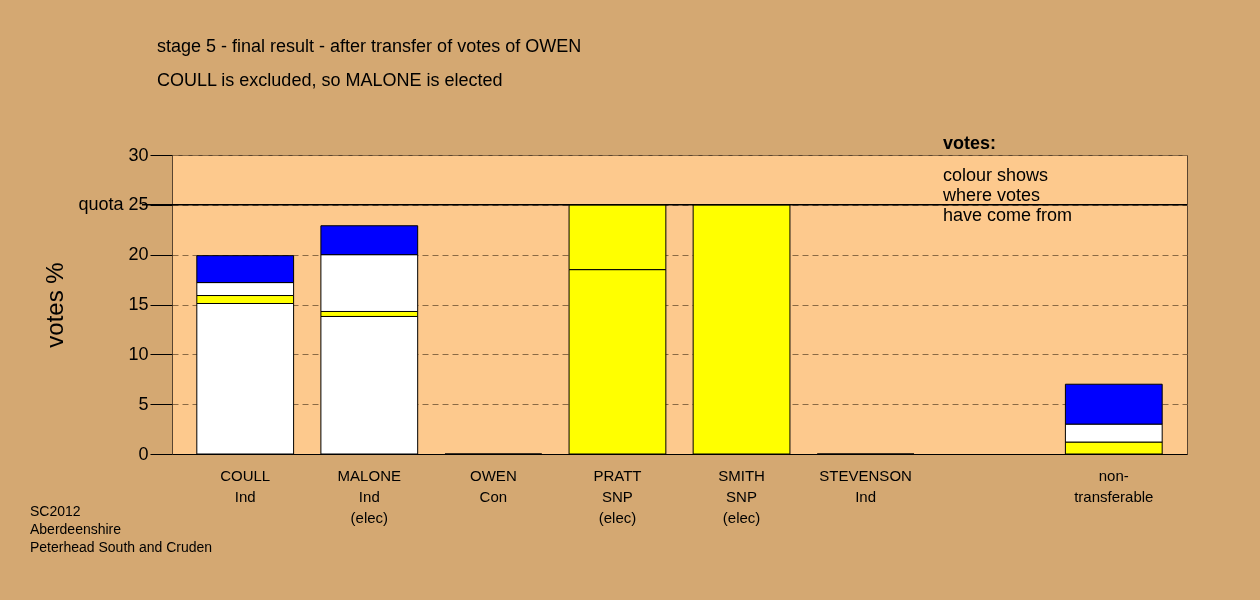 The image size is (1260, 600). What do you see at coordinates (970, 143) in the screenshot?
I see `text: votes:` at bounding box center [970, 143].